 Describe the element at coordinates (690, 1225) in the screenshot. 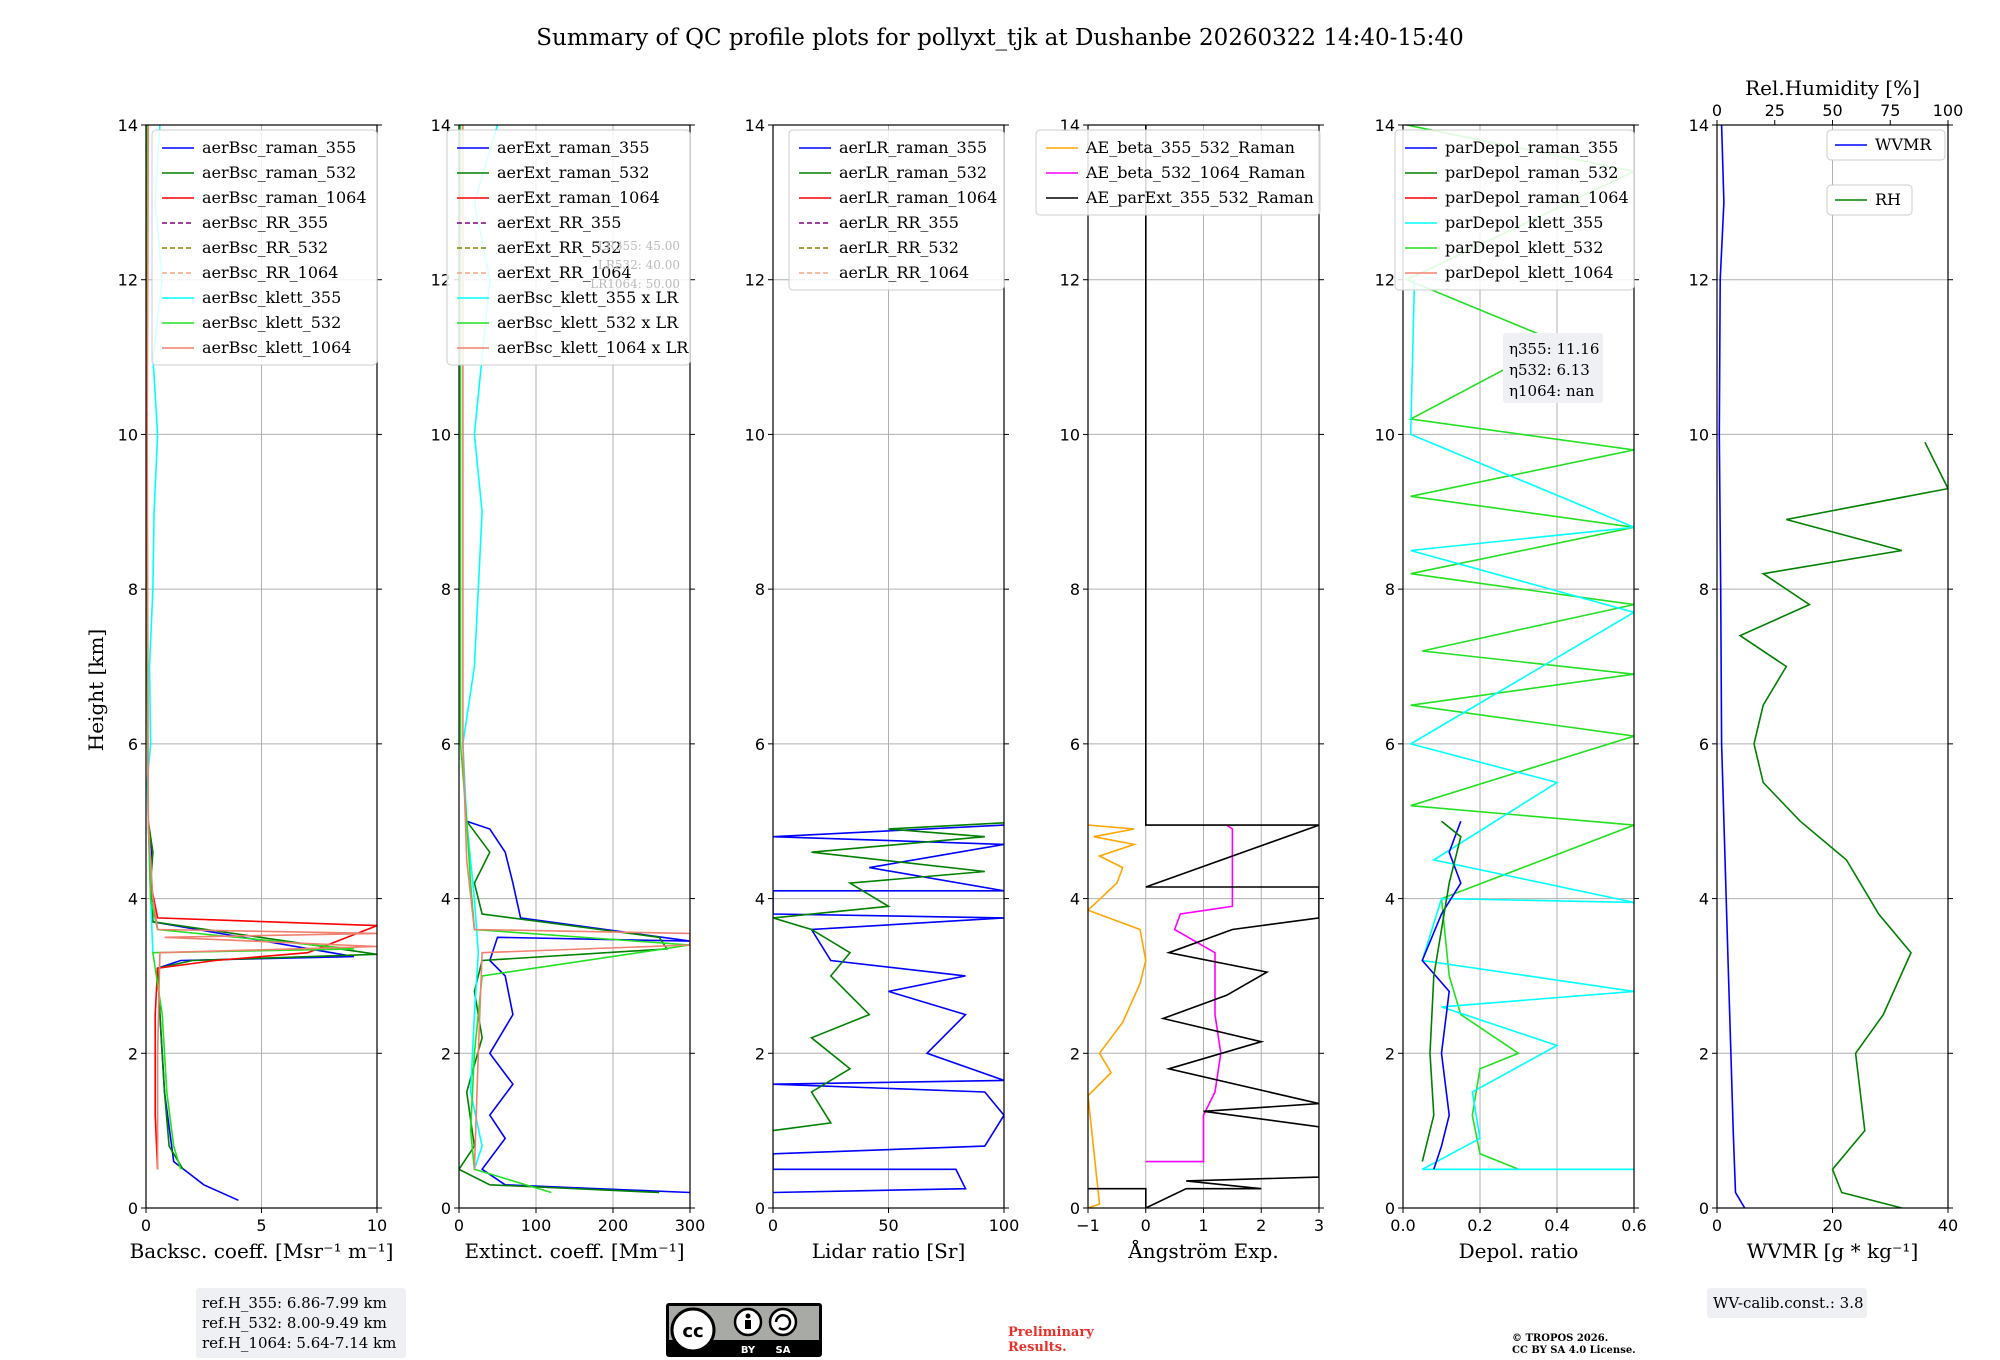

I see `x-tick-label: 300` at that location.